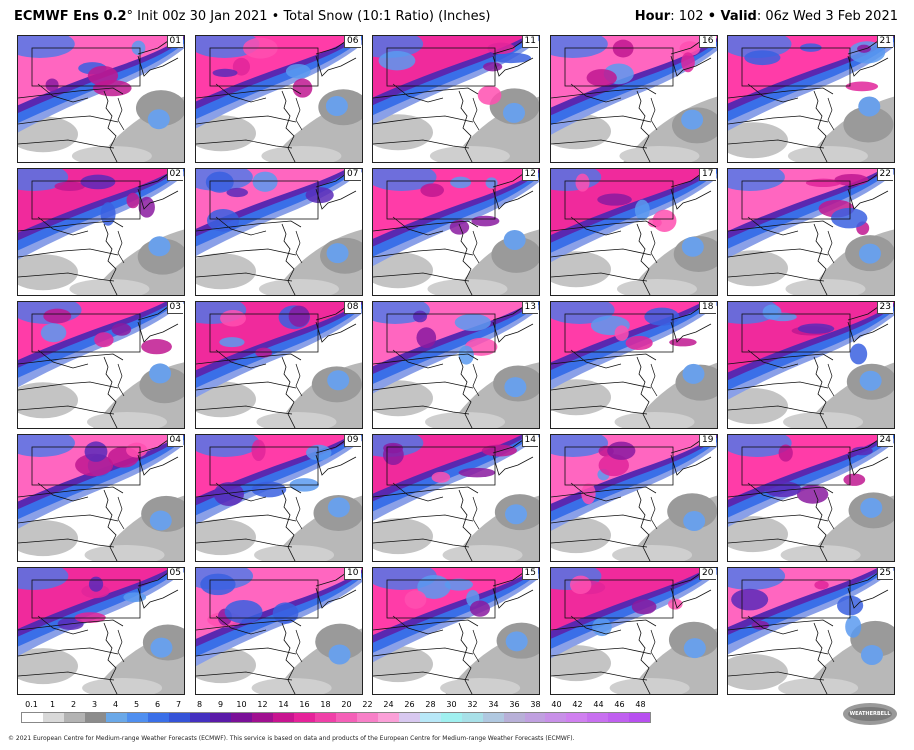 The image size is (914, 750). I want to click on valid-value: : 06z Wed 3 Feb 2021, so click(827, 16).